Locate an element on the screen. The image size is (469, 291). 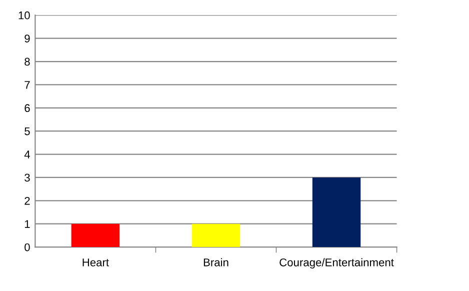
x-tick-label: Courage/Entertainment is located at coordinates (337, 263).